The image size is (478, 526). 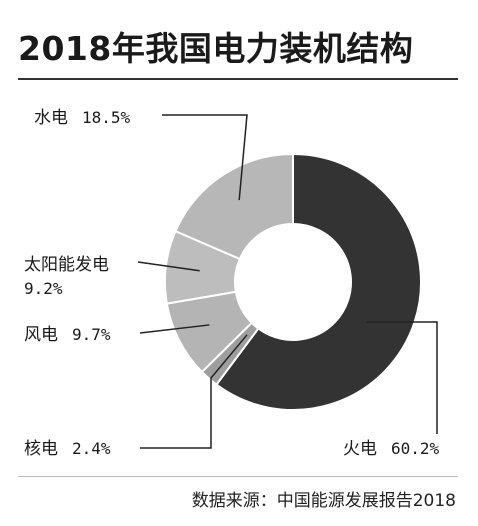 What do you see at coordinates (194, 391) in the screenshot?
I see `leader-line-nuclear` at bounding box center [194, 391].